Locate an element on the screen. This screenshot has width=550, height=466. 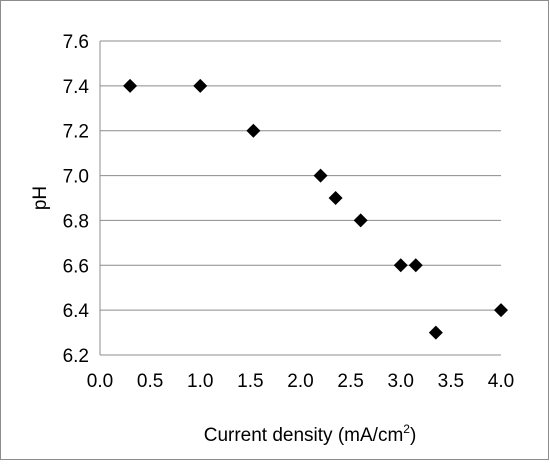
x-tick-label: 3.5 is located at coordinates (451, 381).